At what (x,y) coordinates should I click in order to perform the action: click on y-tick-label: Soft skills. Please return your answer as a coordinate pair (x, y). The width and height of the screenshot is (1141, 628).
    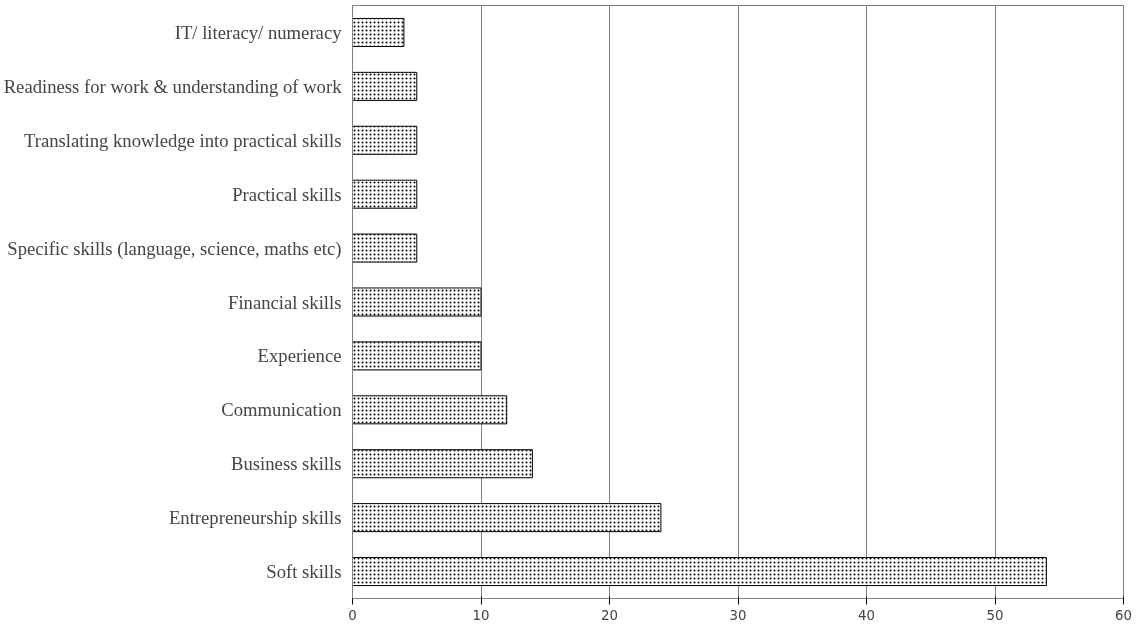
    Looking at the image, I should click on (304, 572).